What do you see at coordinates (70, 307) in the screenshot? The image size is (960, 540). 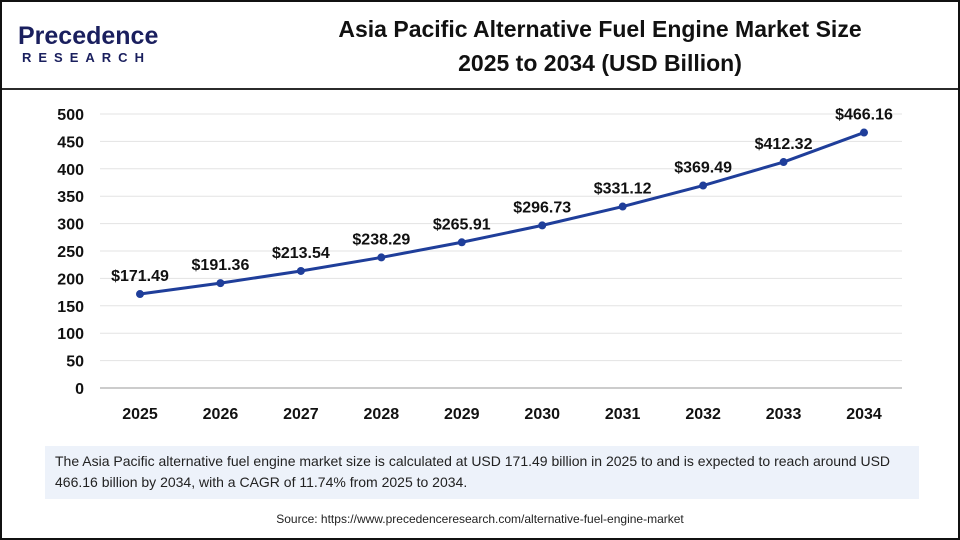 I see `y-tick-label: 150` at bounding box center [70, 307].